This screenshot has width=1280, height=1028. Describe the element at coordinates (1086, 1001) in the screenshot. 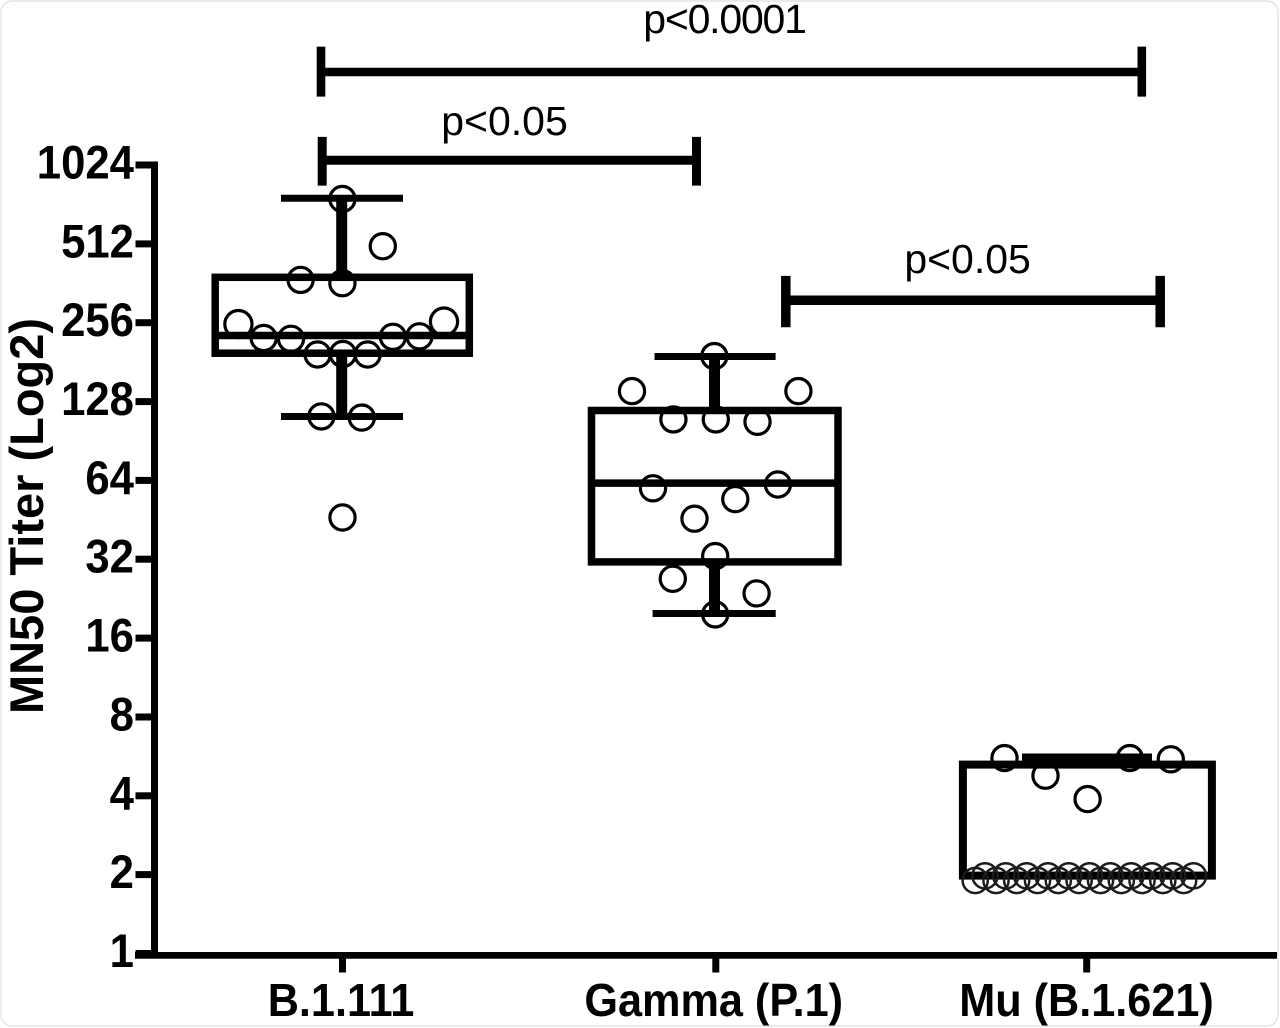

I see `svg-text: Mu (B.1.621)` at that location.